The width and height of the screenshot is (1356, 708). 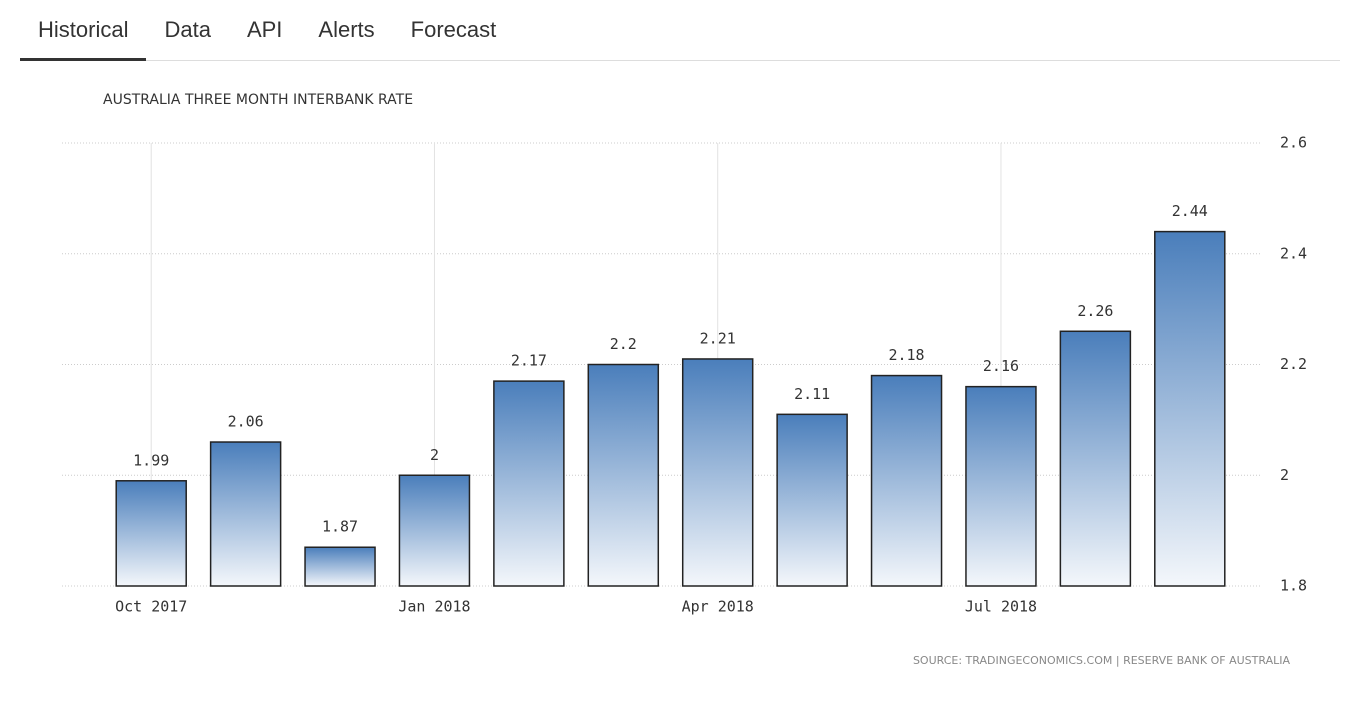 I want to click on x-tick-label: Jan 2018, so click(x=434, y=607).